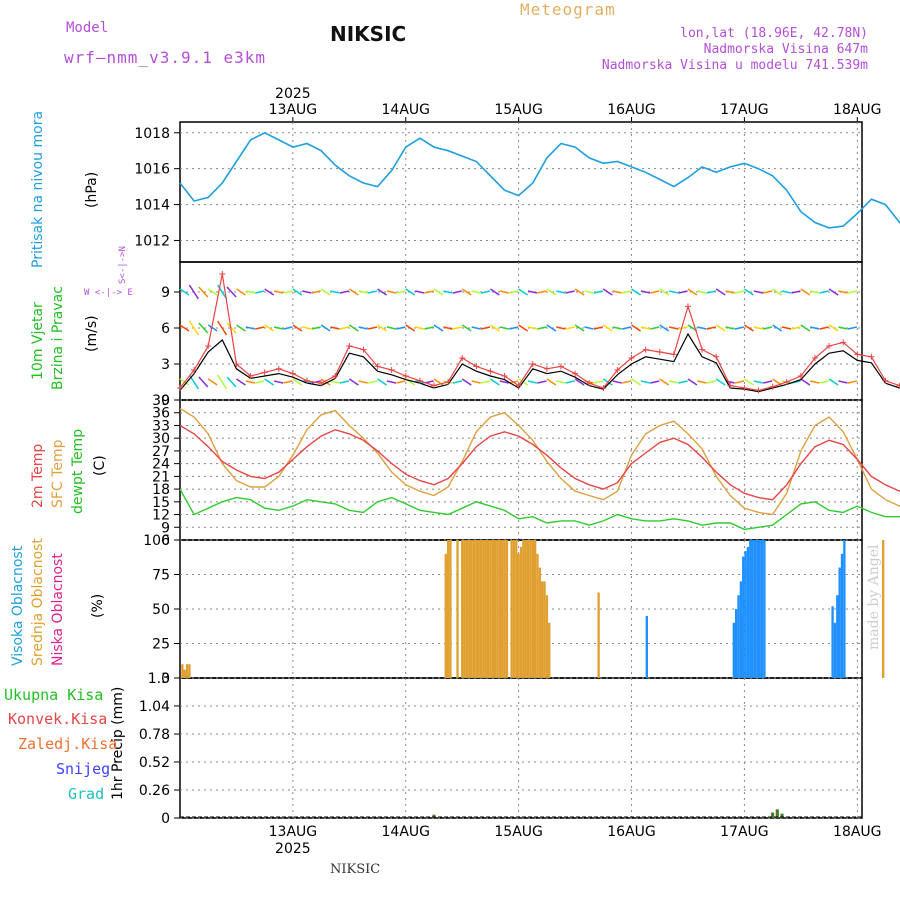  Describe the element at coordinates (161, 401) in the screenshot. I see `ytick-label: 39` at that location.